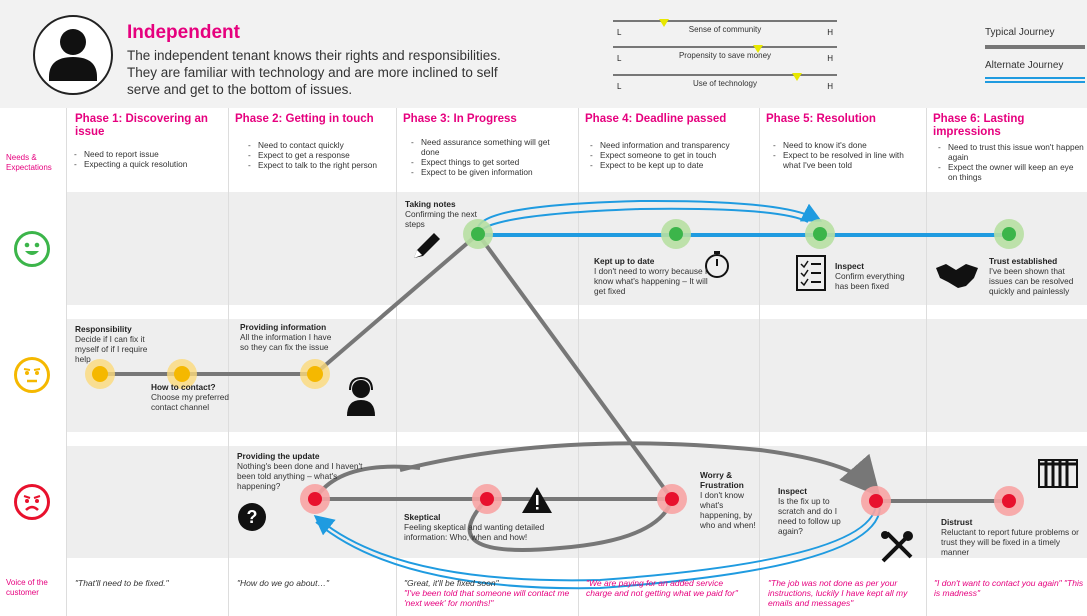 Image resolution: width=1087 pixels, height=616 pixels. What do you see at coordinates (672, 499) in the screenshot?
I see `node-worry` at bounding box center [672, 499].